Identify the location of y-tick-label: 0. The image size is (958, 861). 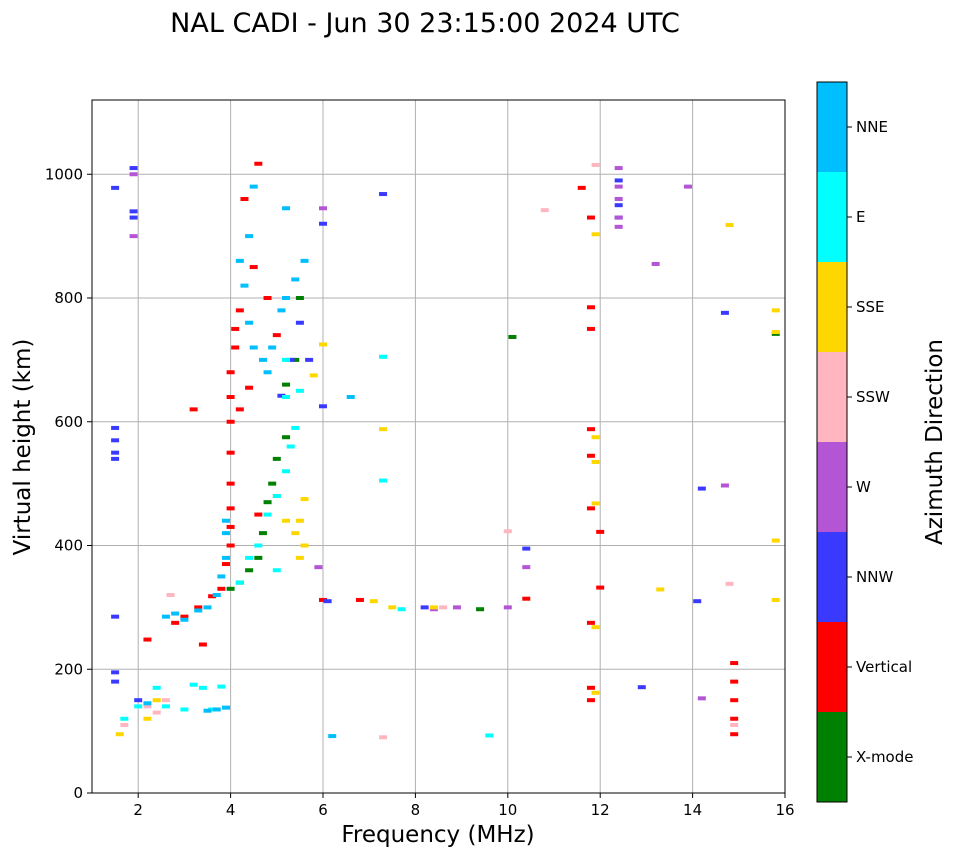
(78, 793).